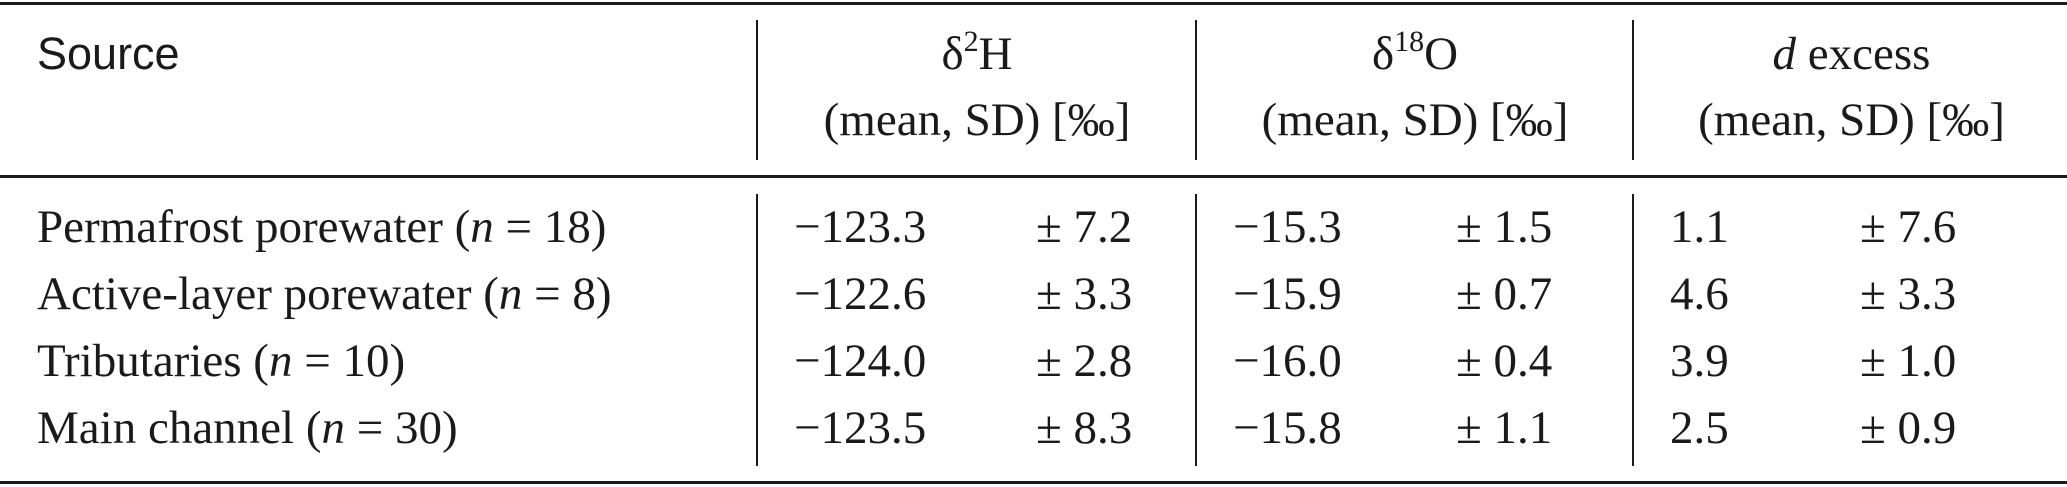 This screenshot has height=487, width=2067. Describe the element at coordinates (860, 294) in the screenshot. I see `h-mean-cell: −122.6` at that location.